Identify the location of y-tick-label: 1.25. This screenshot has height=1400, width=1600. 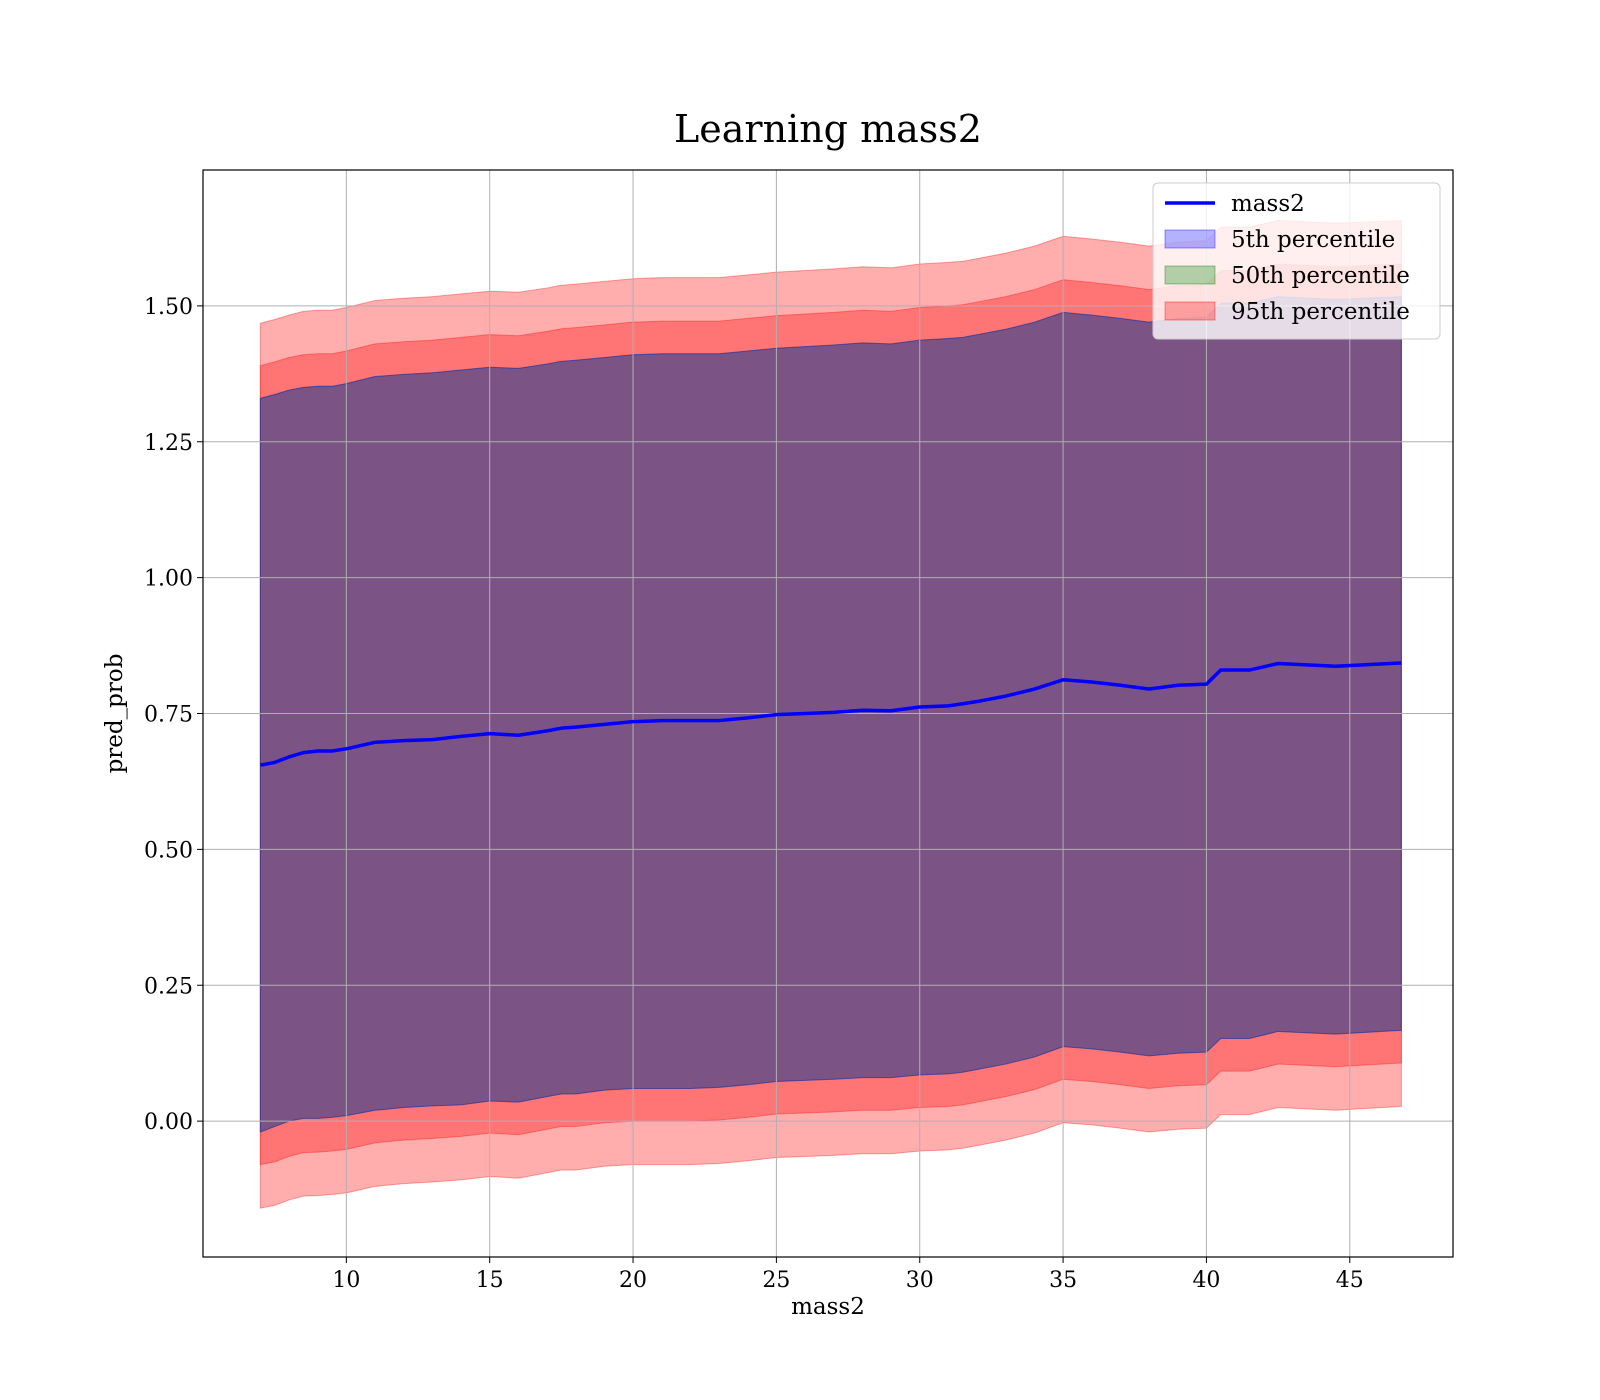
(168, 443).